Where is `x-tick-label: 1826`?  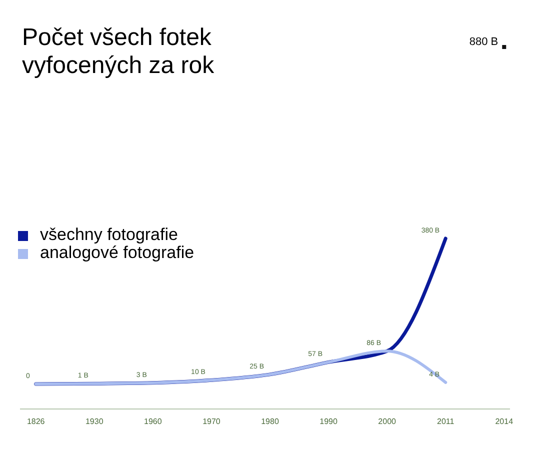 x-tick-label: 1826 is located at coordinates (36, 421).